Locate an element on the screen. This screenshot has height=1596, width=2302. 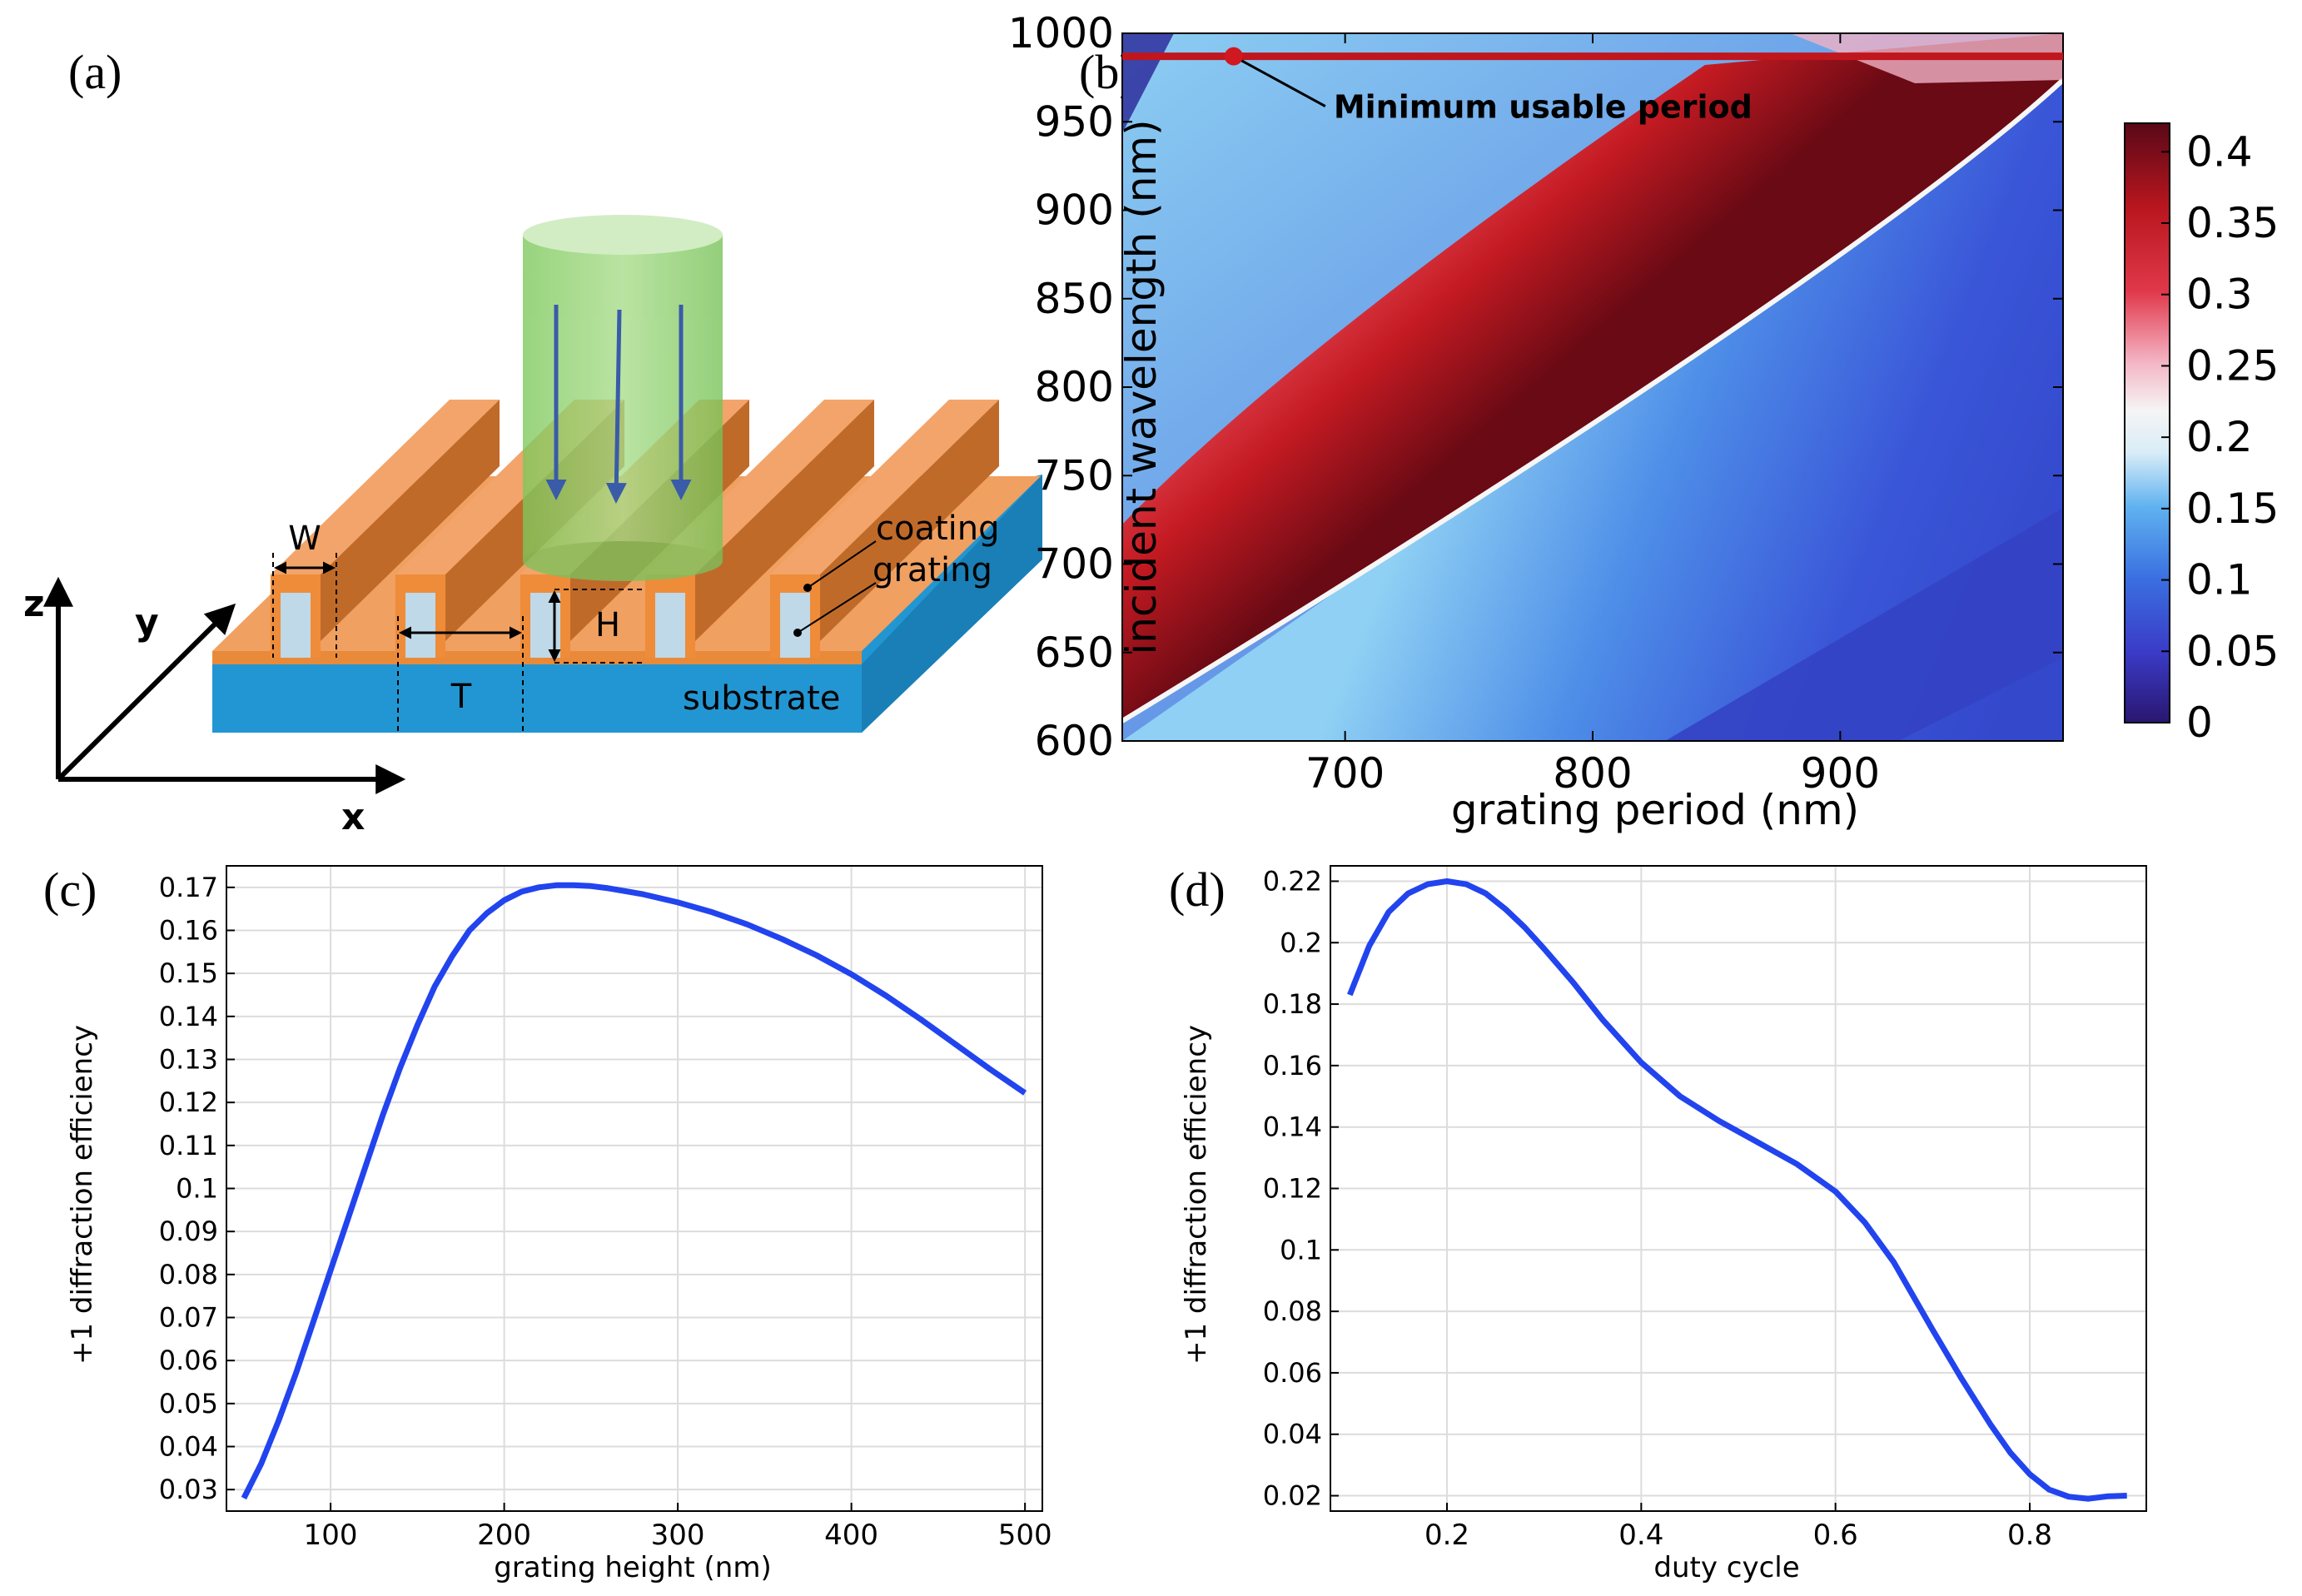
label-h: H is located at coordinates (607, 625).